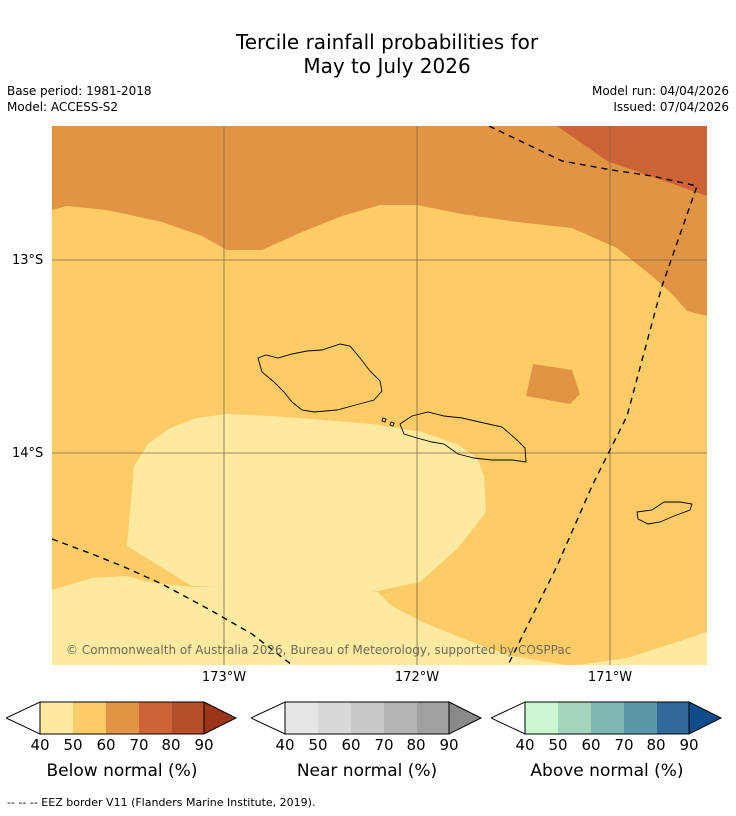 This screenshot has height=816, width=736. Describe the element at coordinates (220, 718) in the screenshot. I see `cb-below-right-triangle` at that location.